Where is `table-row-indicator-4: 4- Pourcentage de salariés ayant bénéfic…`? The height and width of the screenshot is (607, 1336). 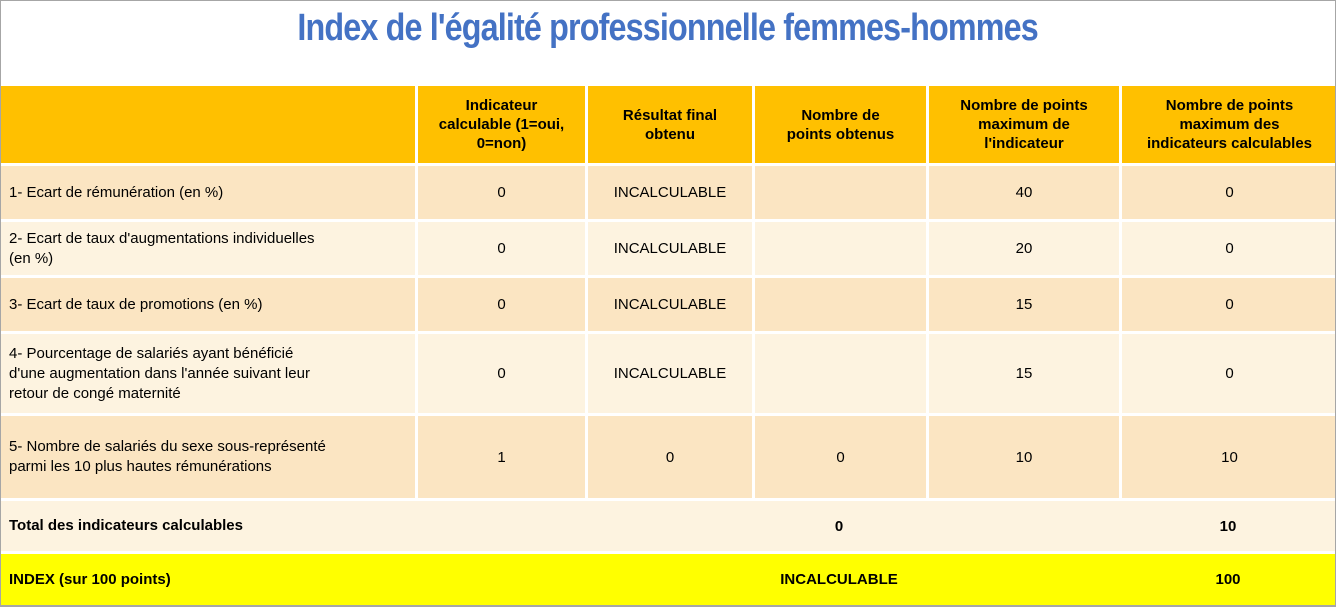 table-row-indicator-4: 4- Pourcentage de salariés ayant bénéfic… is located at coordinates (668, 373).